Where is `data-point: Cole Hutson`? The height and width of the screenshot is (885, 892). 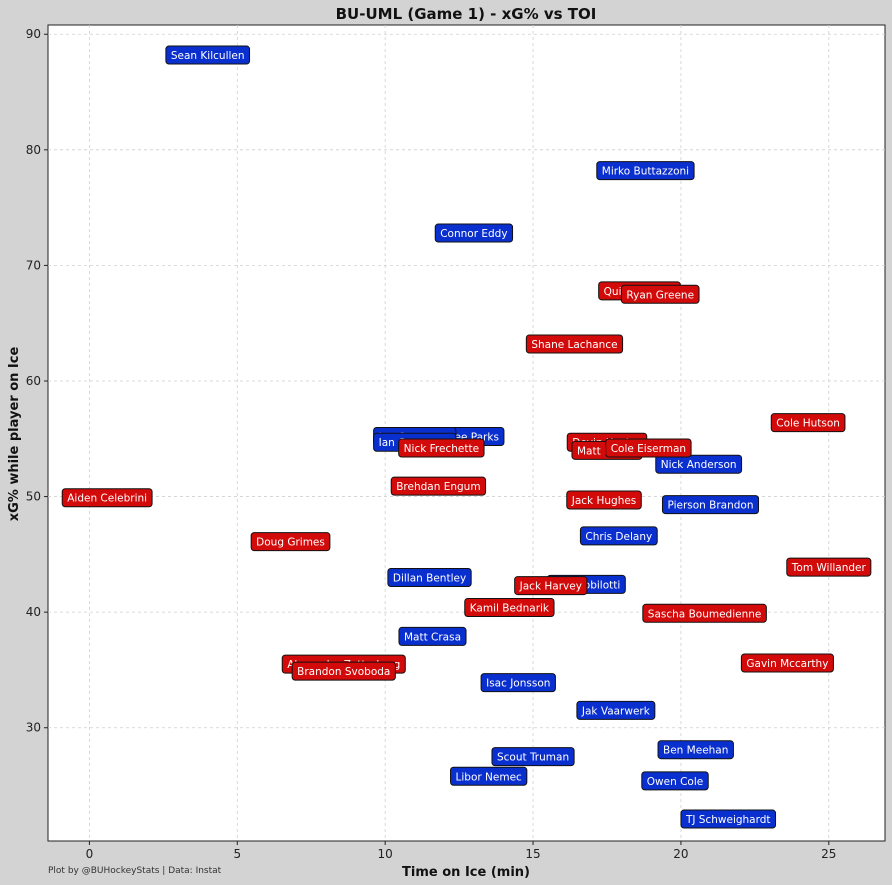 data-point: Cole Hutson is located at coordinates (808, 423).